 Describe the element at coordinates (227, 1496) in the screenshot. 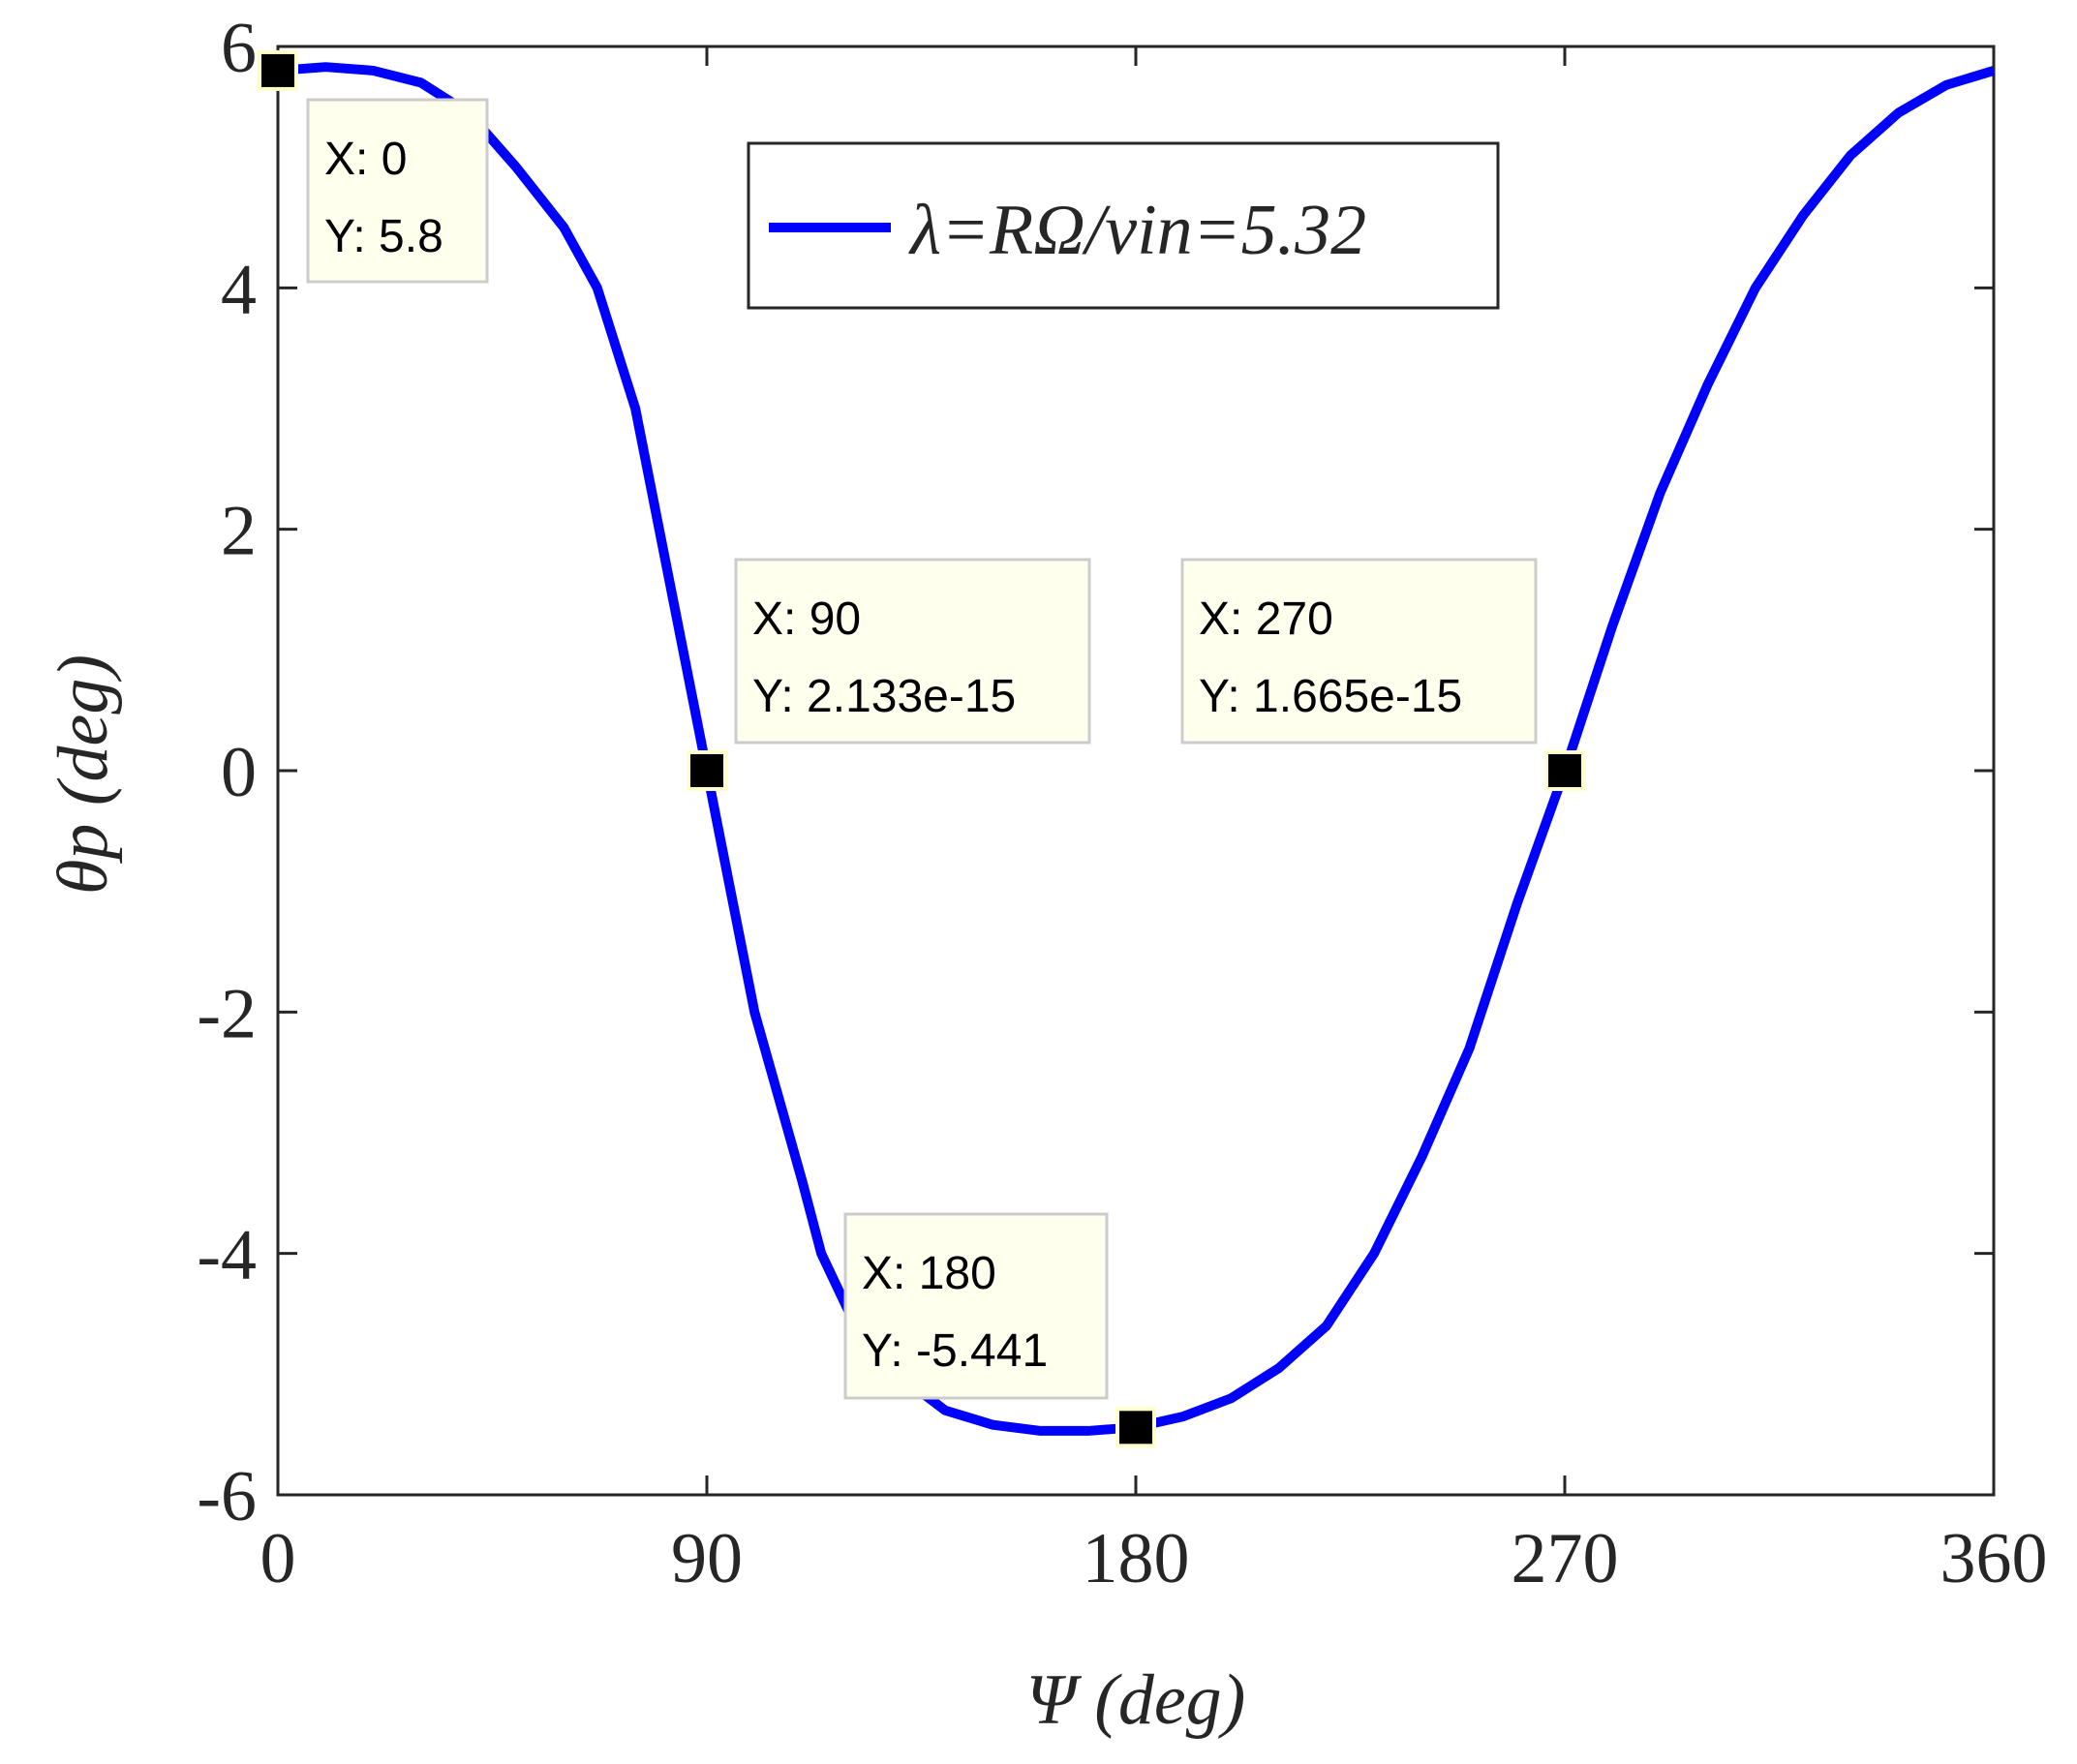

I see `y-tick-label: -6` at that location.